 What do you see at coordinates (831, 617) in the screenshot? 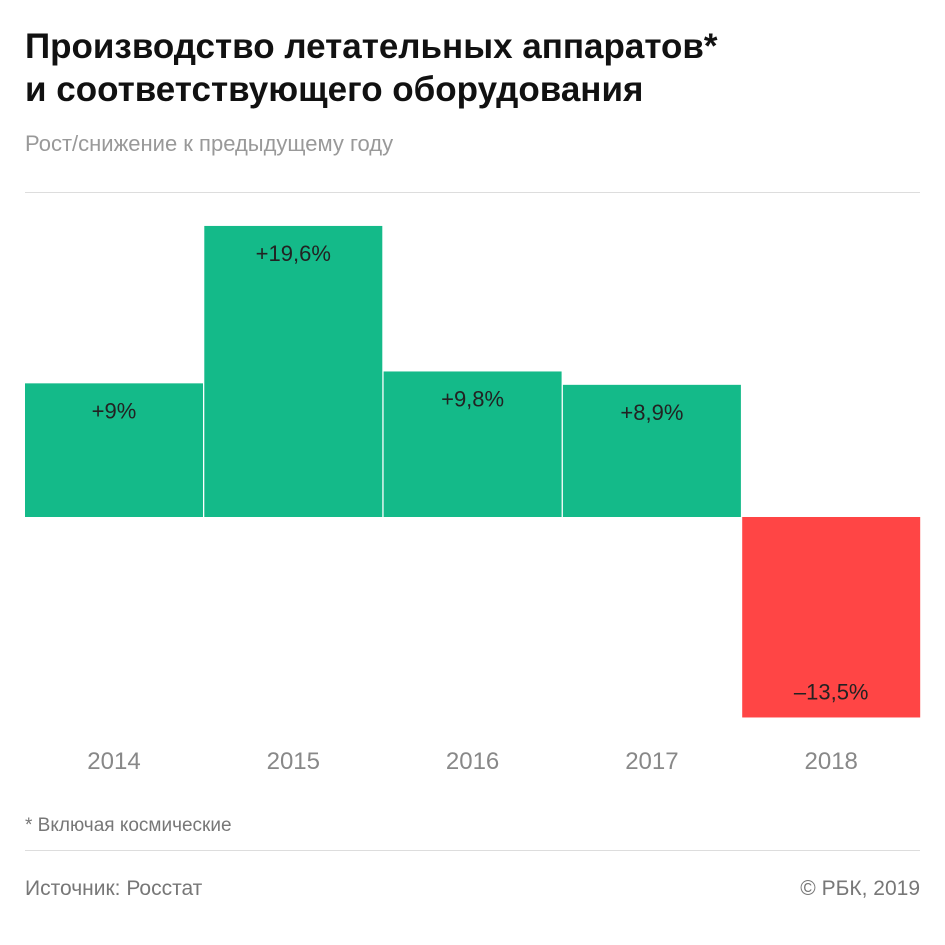
I see `bar-2018` at bounding box center [831, 617].